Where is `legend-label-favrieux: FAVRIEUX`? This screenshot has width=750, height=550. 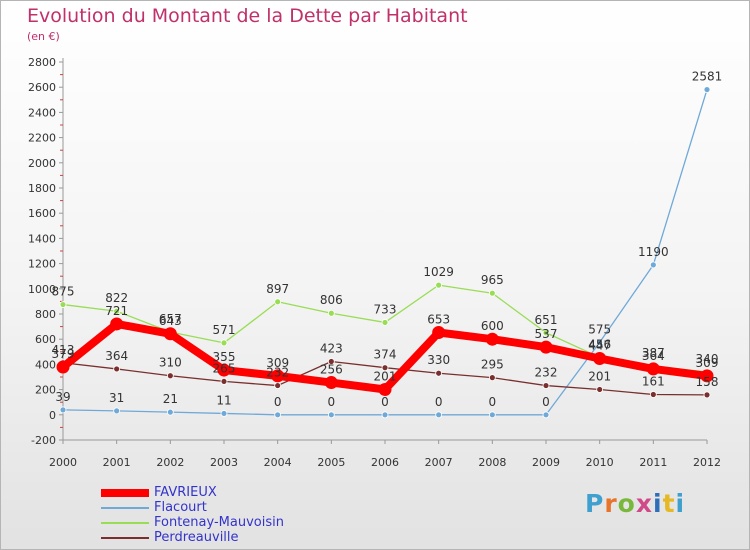
legend-label-favrieux: FAVRIEUX is located at coordinates (185, 492).